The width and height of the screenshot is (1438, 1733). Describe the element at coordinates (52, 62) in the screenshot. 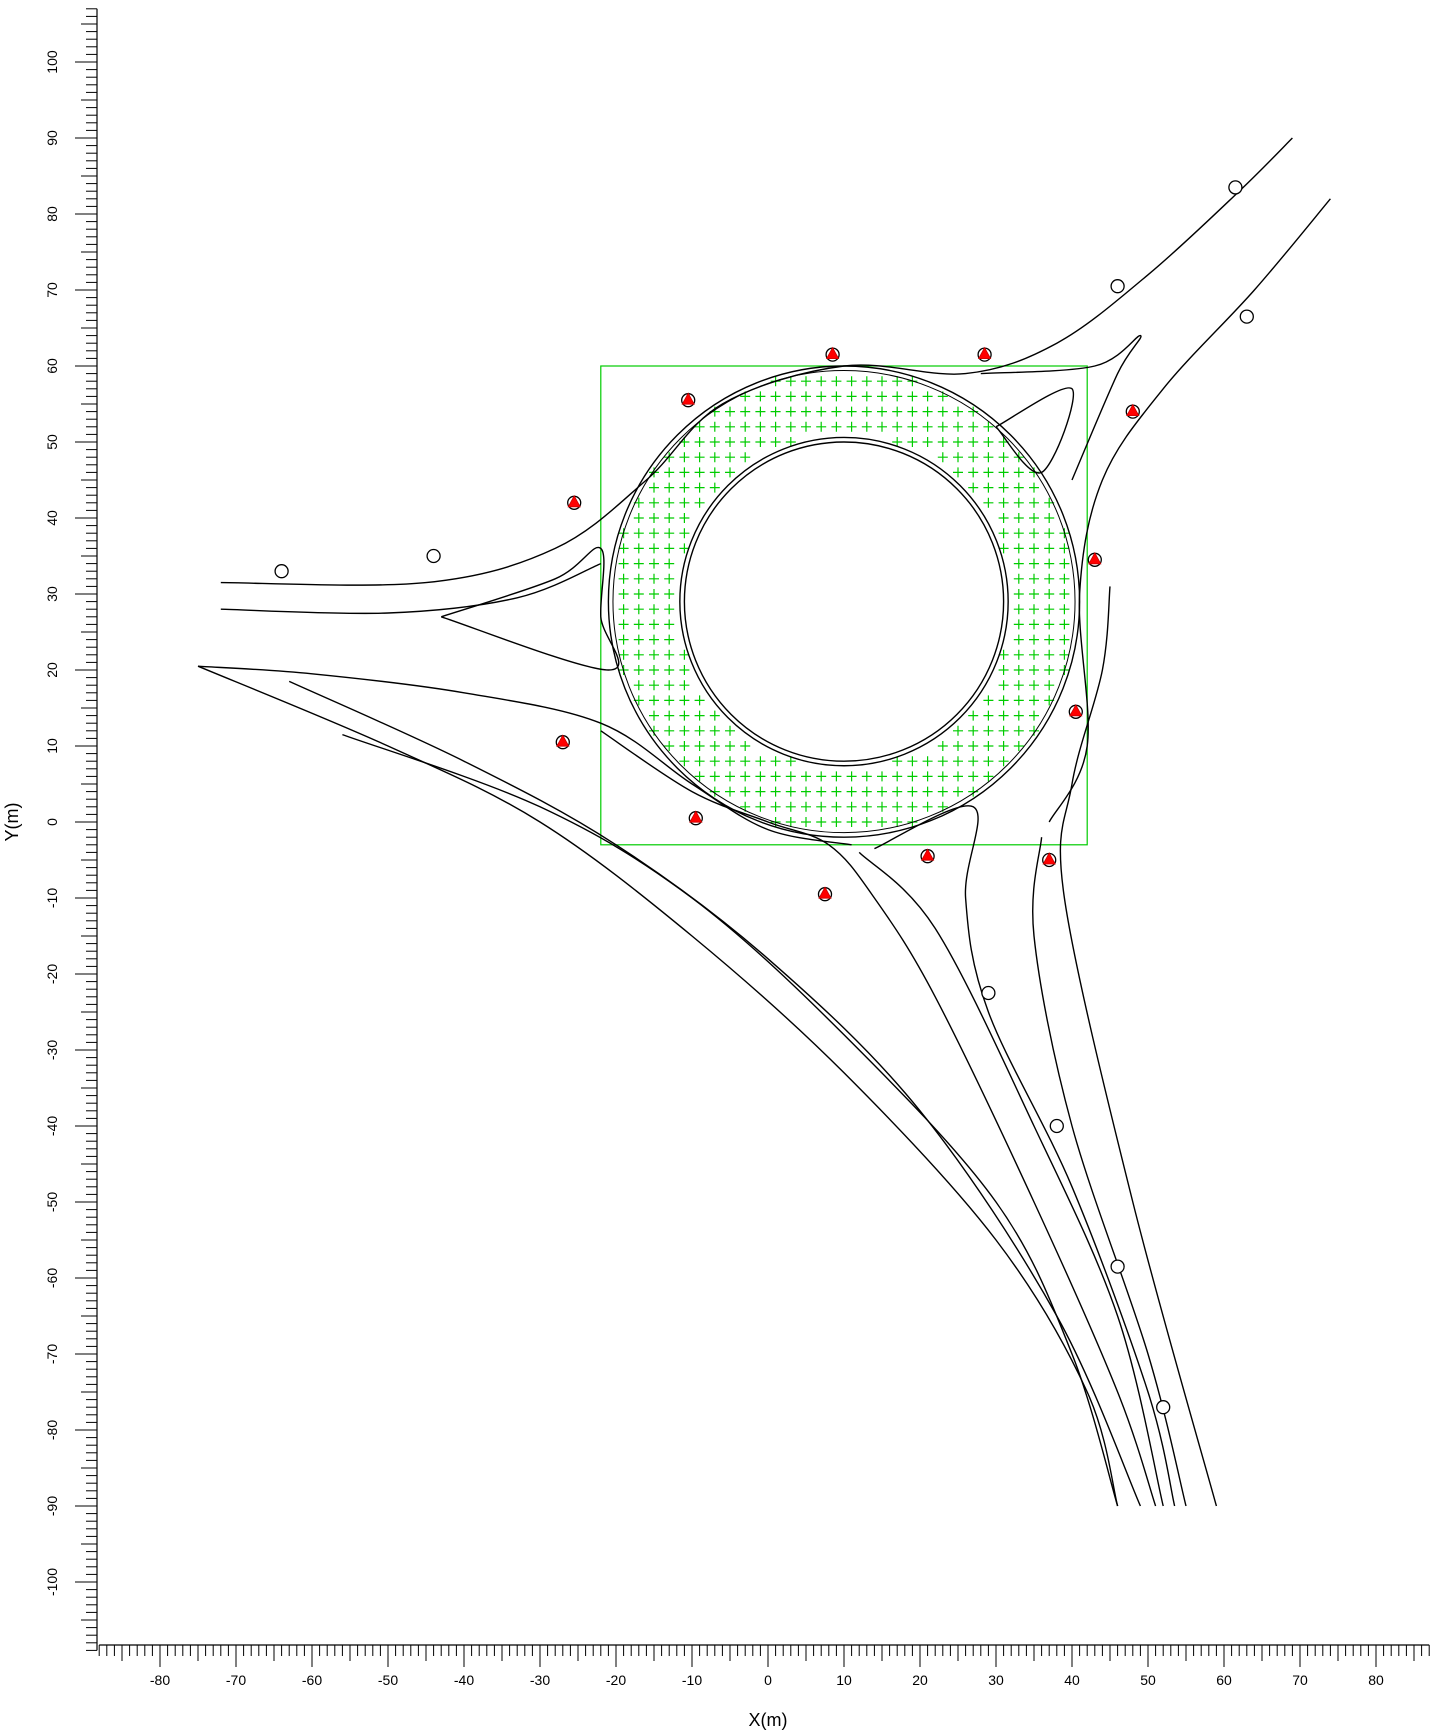

I see `y-tick-label: 100` at that location.